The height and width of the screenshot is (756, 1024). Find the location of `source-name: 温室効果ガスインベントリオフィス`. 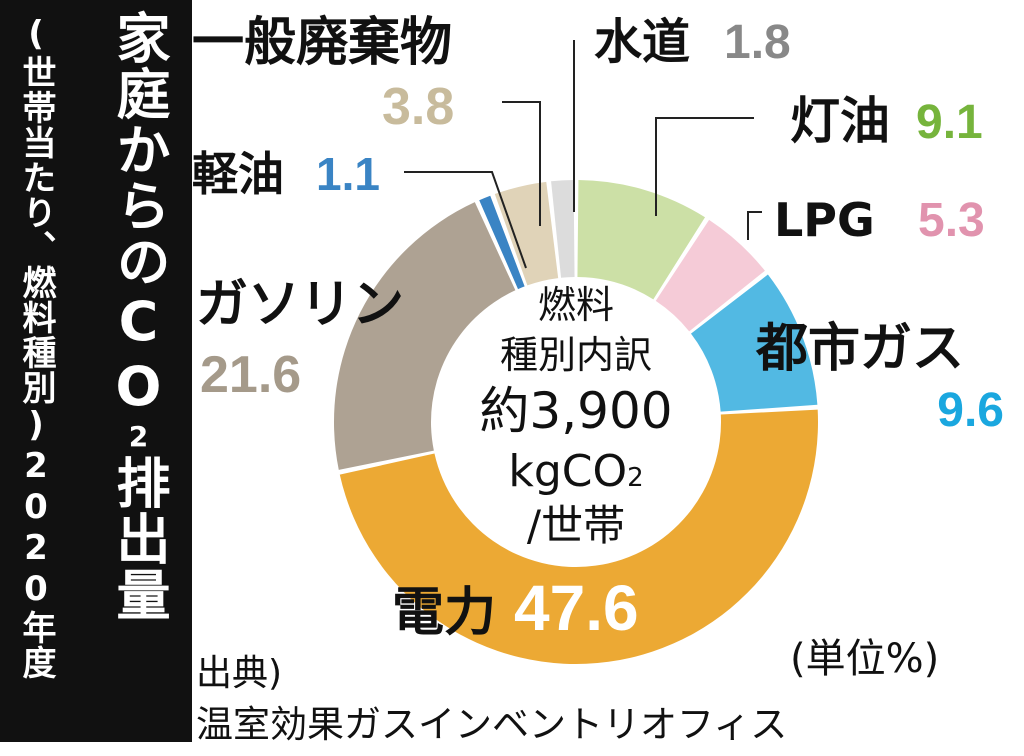

source-name: 温室効果ガスインベントリオフィス is located at coordinates (492, 724).